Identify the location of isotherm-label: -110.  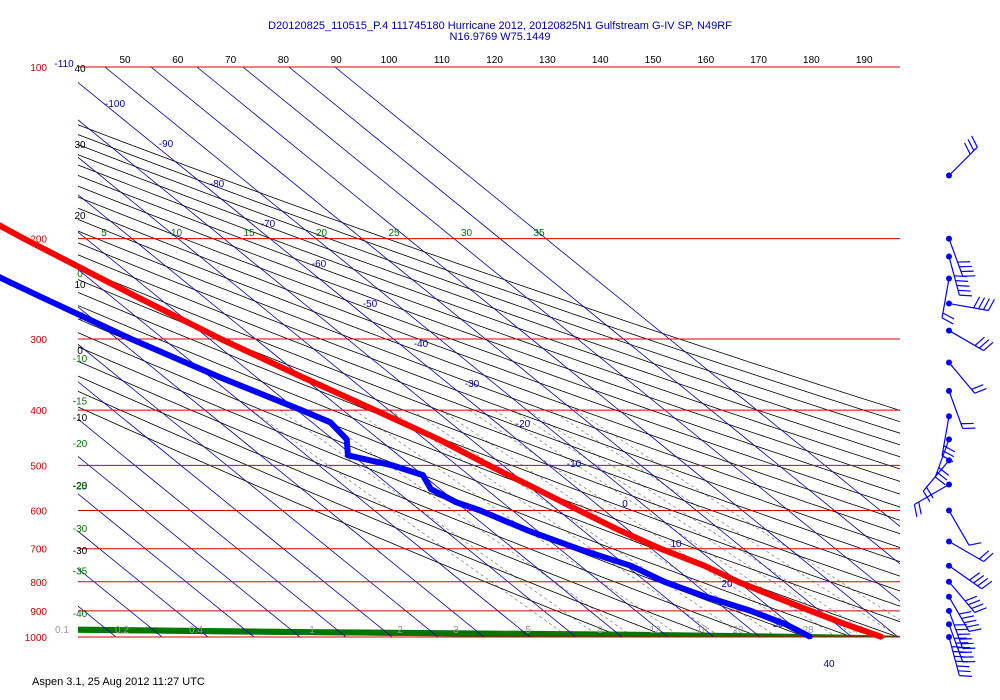
(64, 64).